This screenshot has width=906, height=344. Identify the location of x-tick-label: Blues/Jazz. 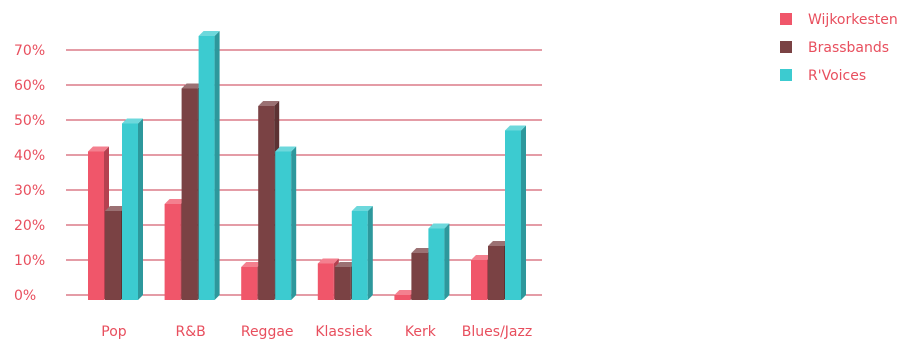
(497, 332).